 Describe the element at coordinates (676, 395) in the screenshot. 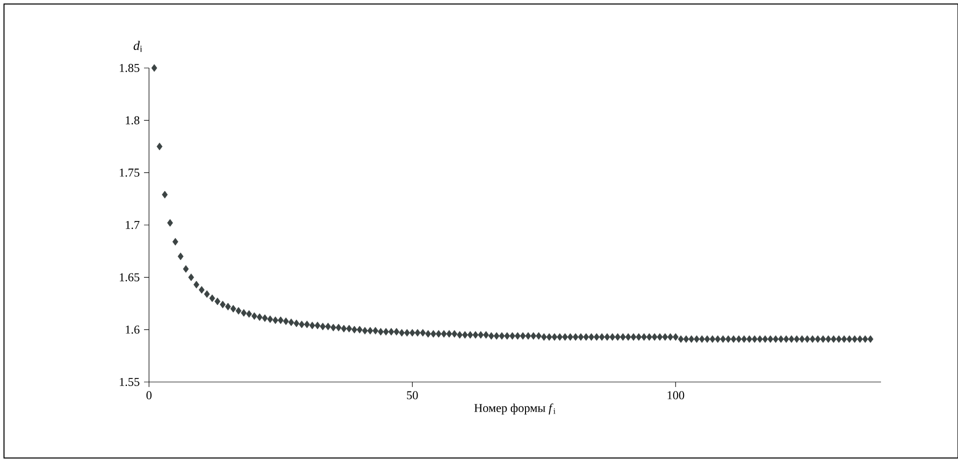

I see `x-tick-label: 100` at that location.